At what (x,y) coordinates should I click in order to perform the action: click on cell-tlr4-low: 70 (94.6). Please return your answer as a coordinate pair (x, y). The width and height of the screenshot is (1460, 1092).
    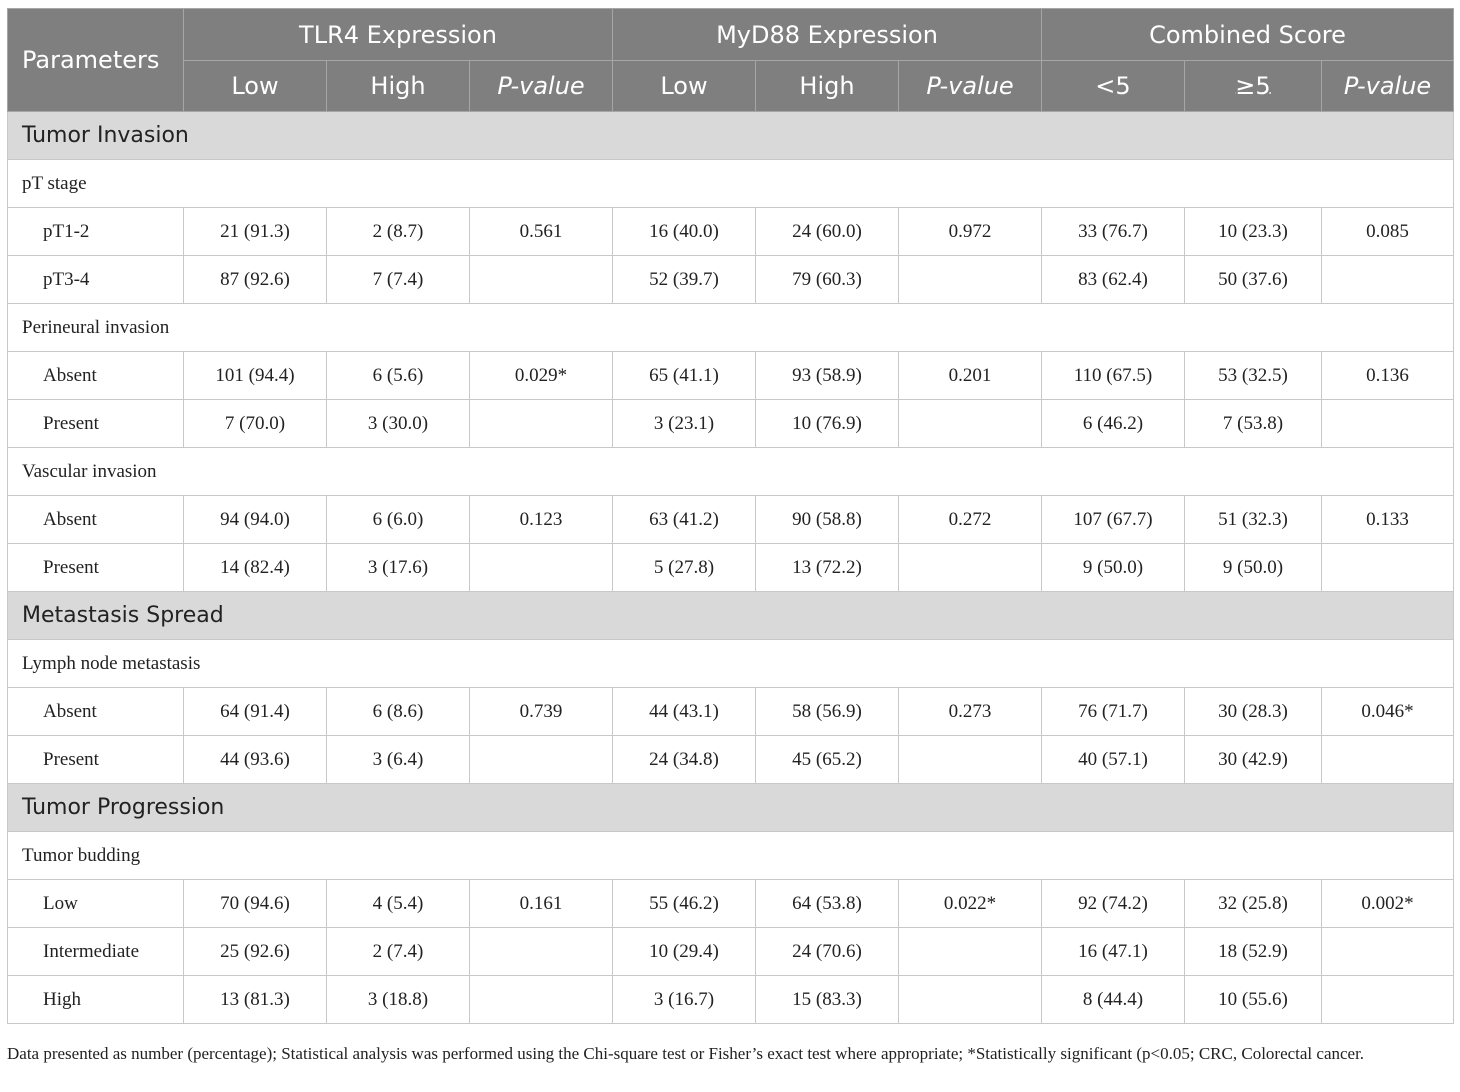
    Looking at the image, I should click on (255, 903).